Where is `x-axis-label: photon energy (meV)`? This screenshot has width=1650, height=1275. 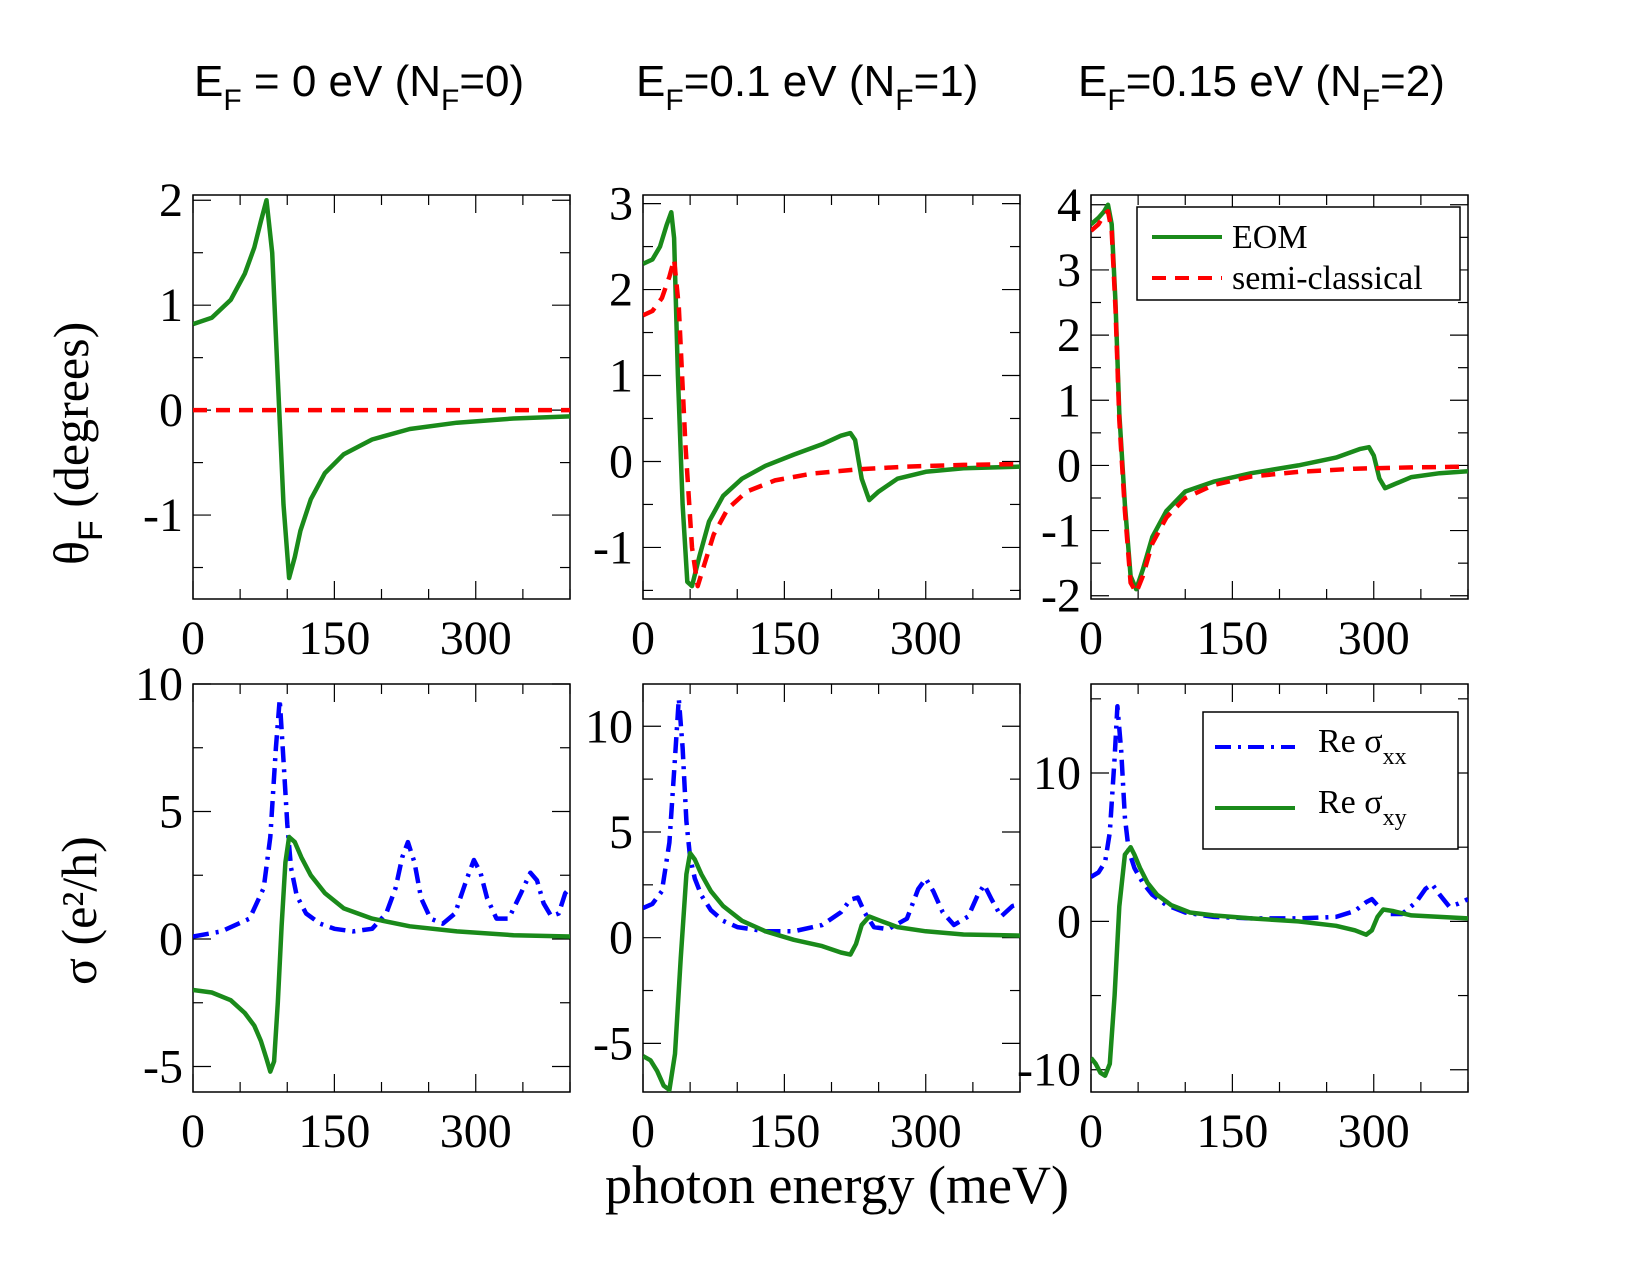 x-axis-label: photon energy (meV) is located at coordinates (837, 1185).